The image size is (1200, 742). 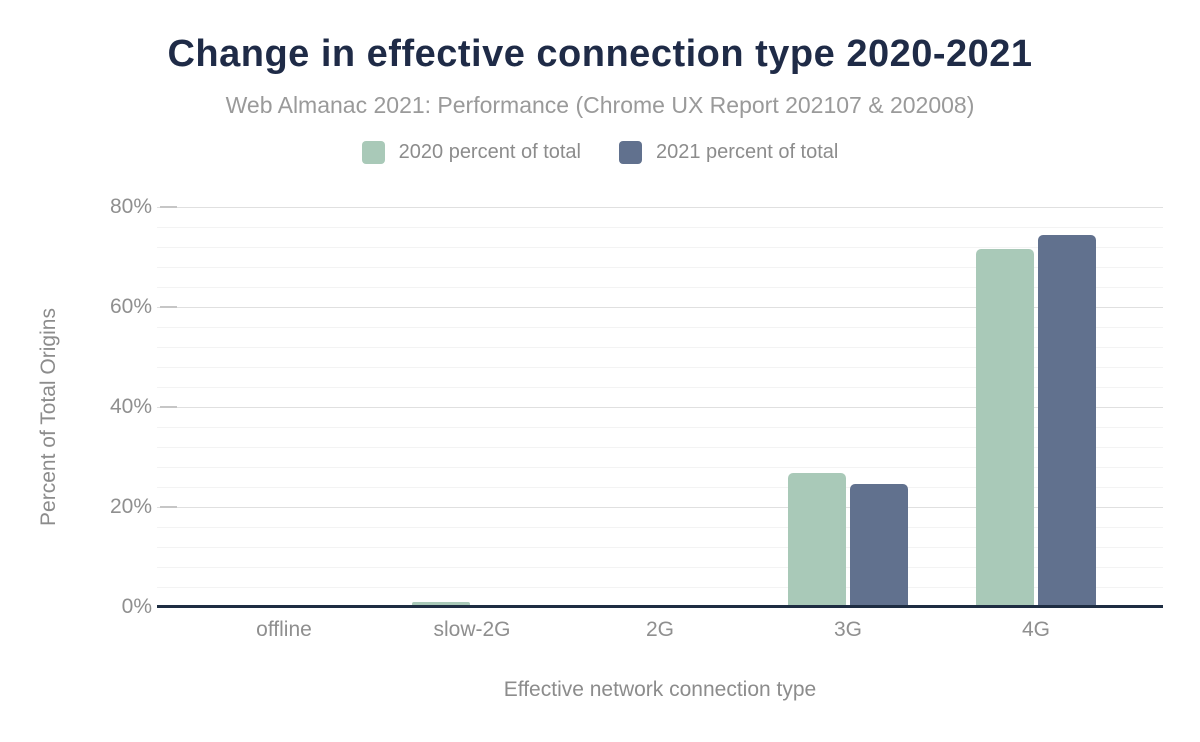 What do you see at coordinates (489, 152) in the screenshot?
I see `legend-label: 2020 percent of total` at bounding box center [489, 152].